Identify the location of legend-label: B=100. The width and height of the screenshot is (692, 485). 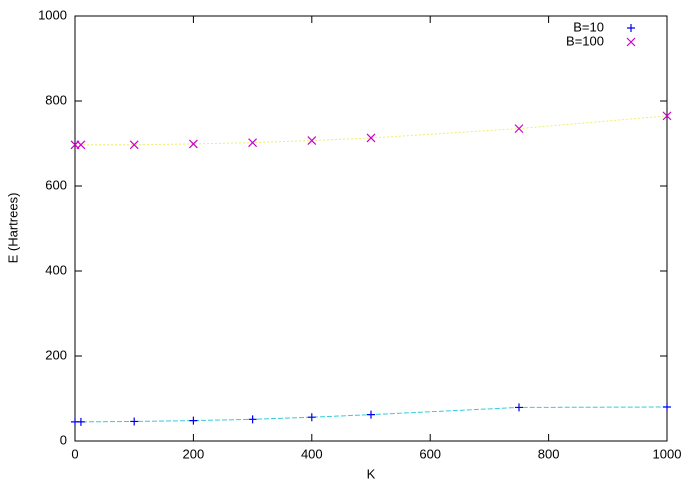
(585, 40).